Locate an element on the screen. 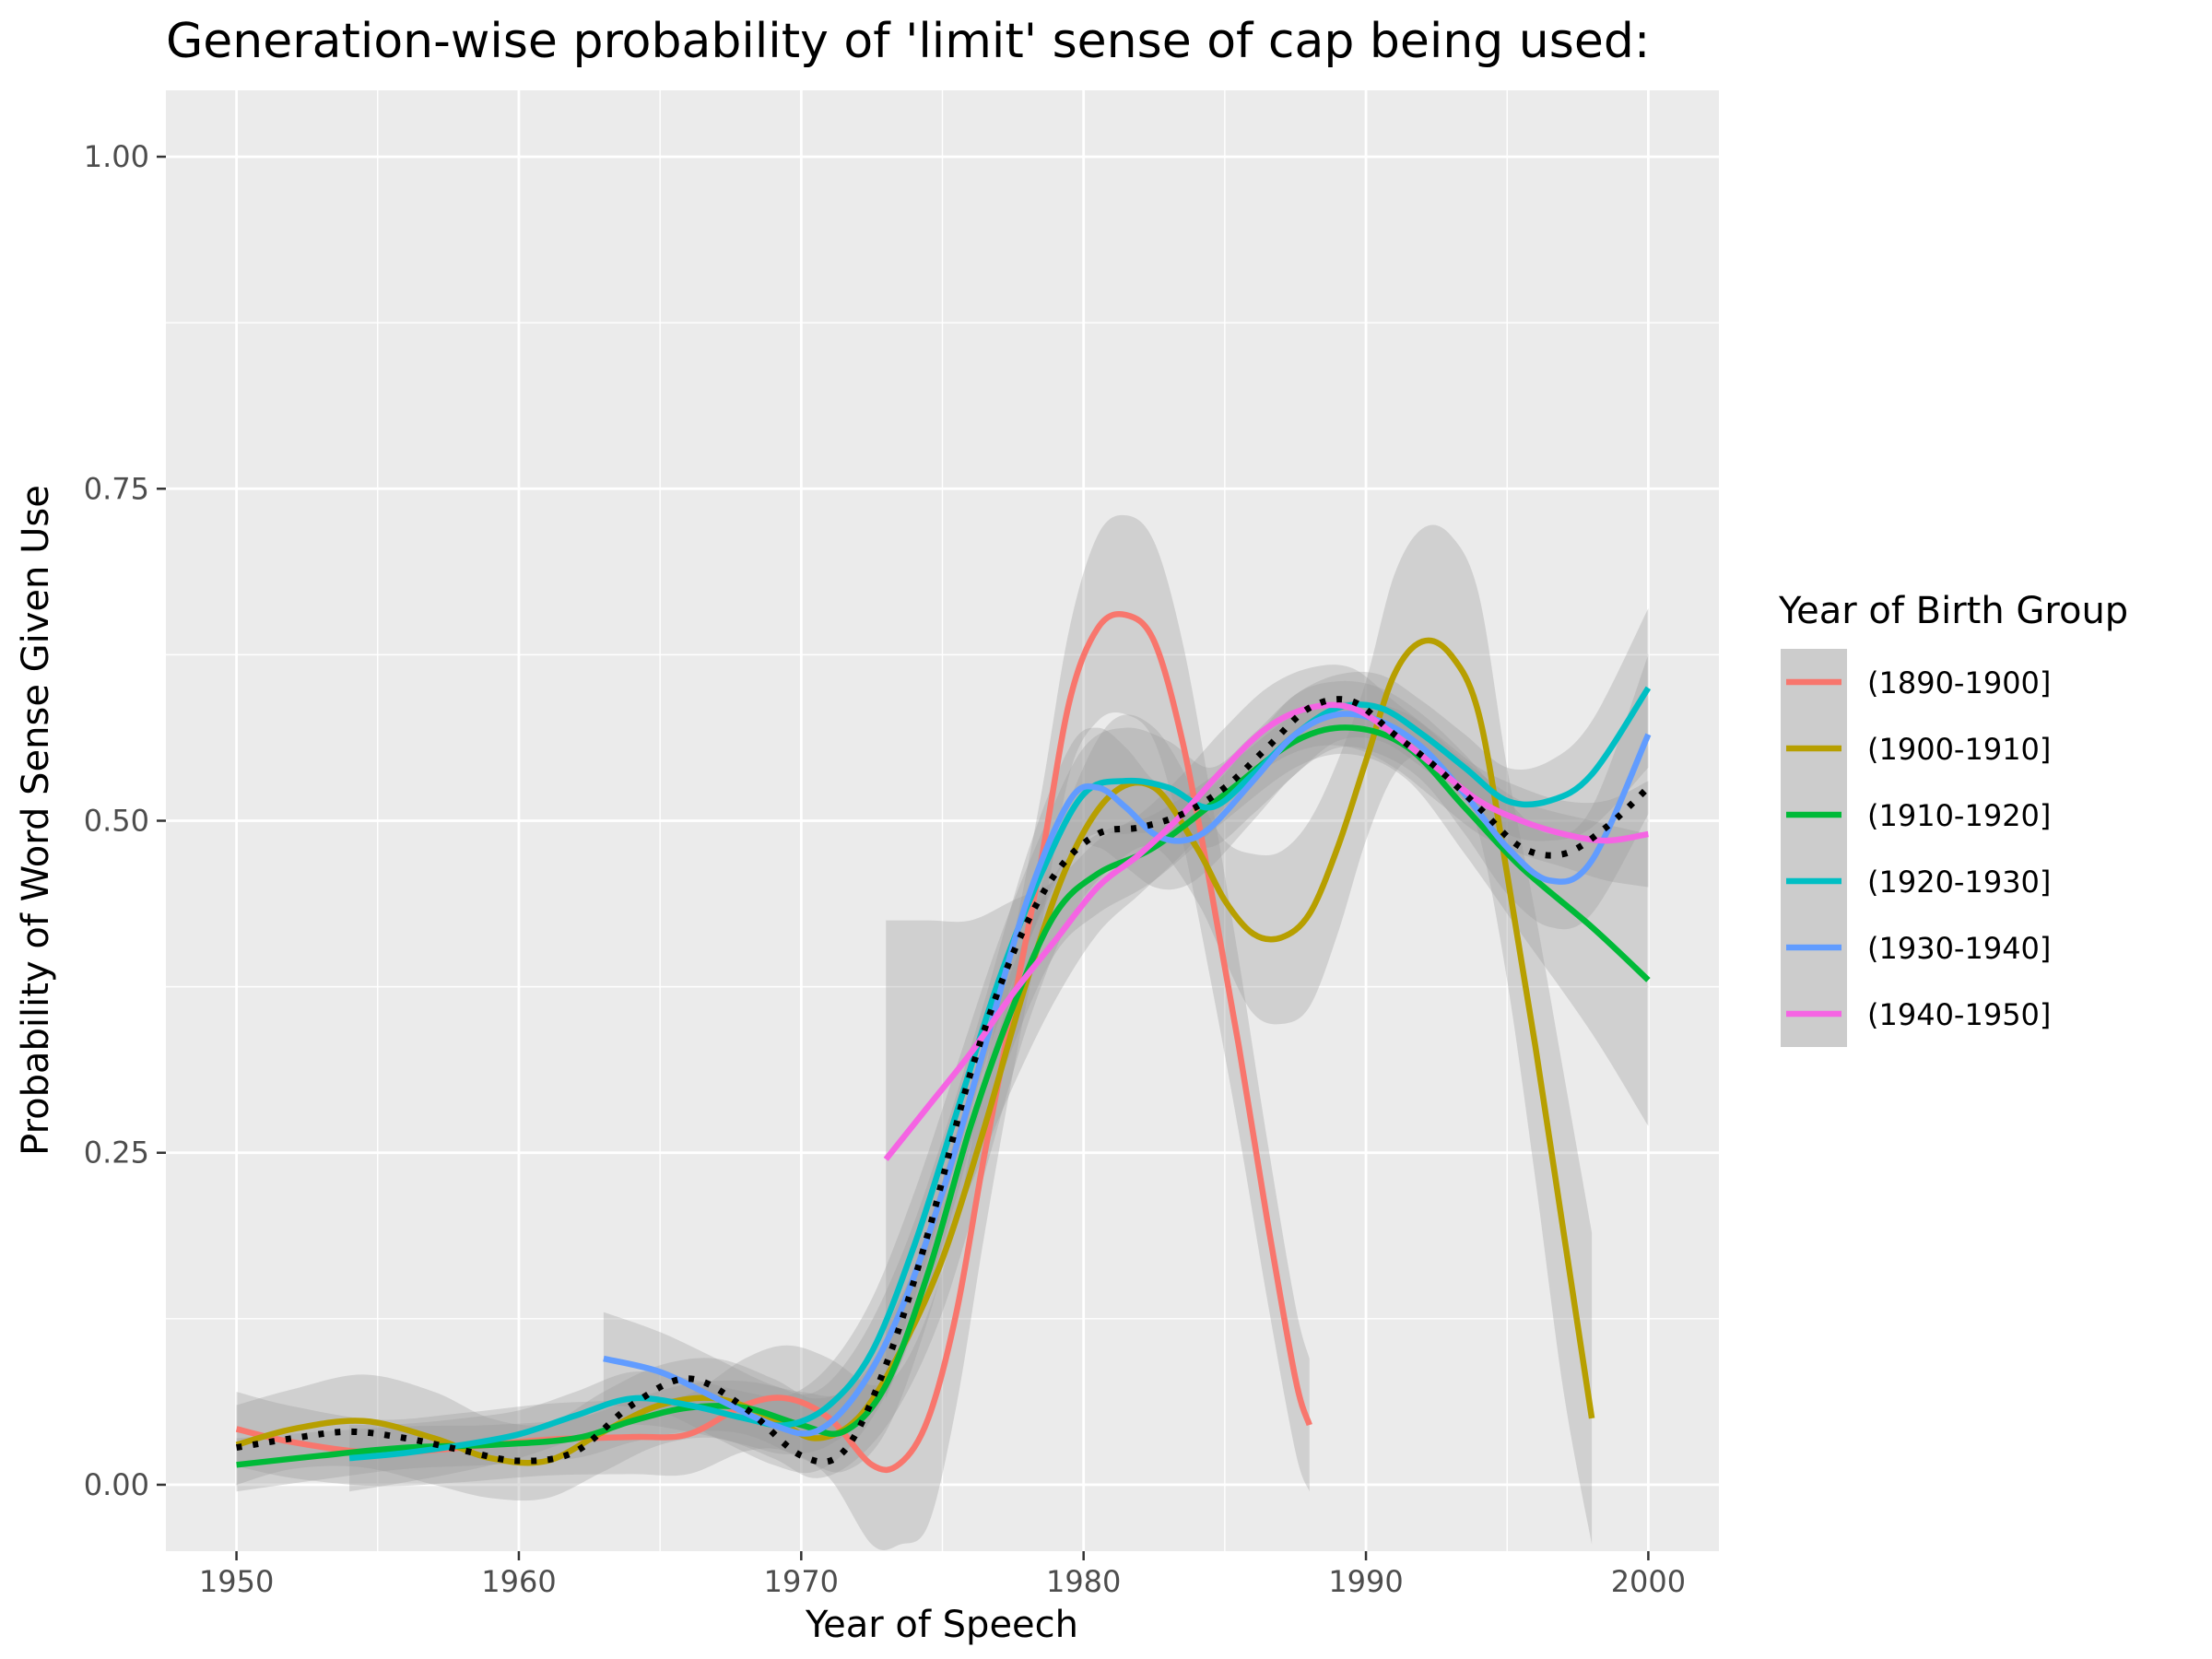 The image size is (2212, 1659). legend-title: Year of Birth Group is located at coordinates (1953, 611).